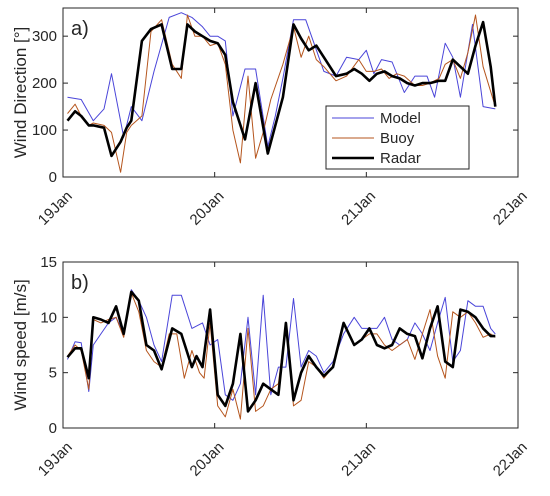 Image resolution: width=550 pixels, height=496 pixels. What do you see at coordinates (400, 158) in the screenshot?
I see `legend-label-radar: Radar` at bounding box center [400, 158].